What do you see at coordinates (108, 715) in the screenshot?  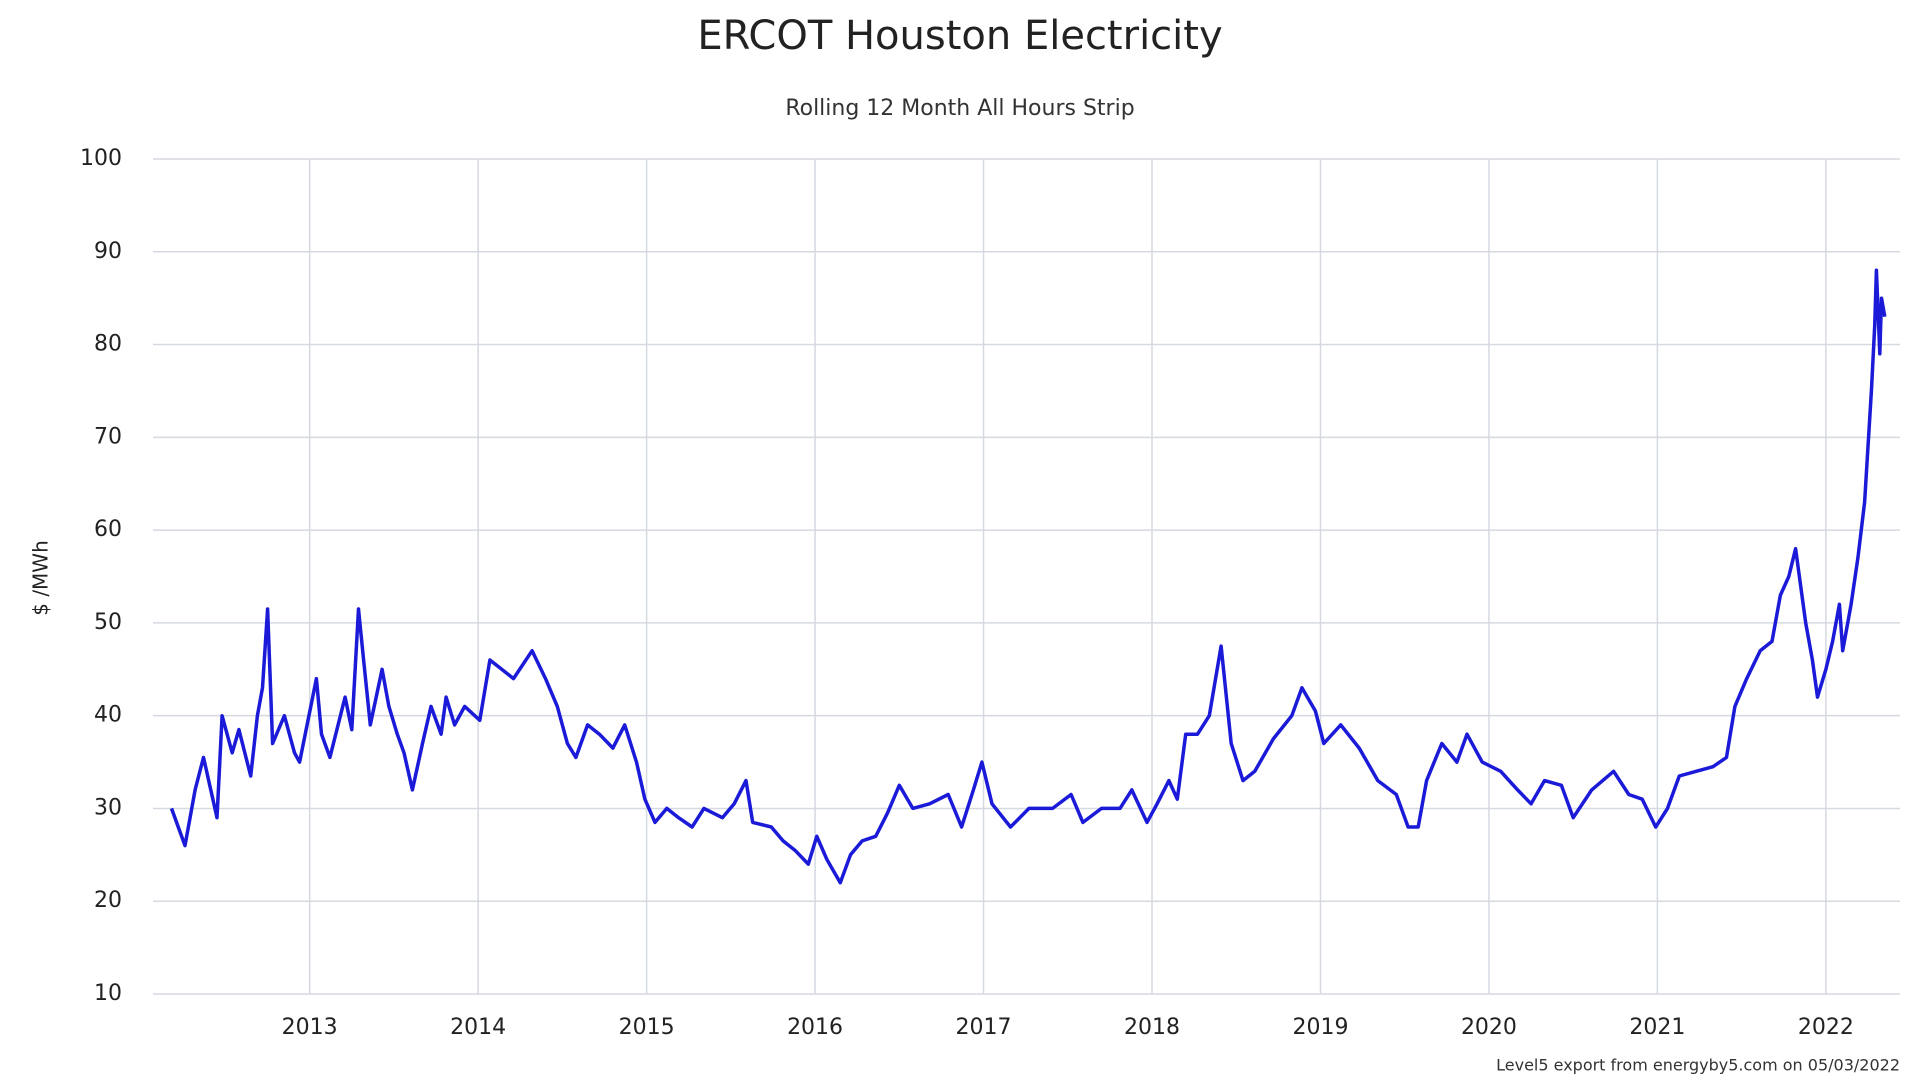 I see `y-tick-label: 40` at bounding box center [108, 715].